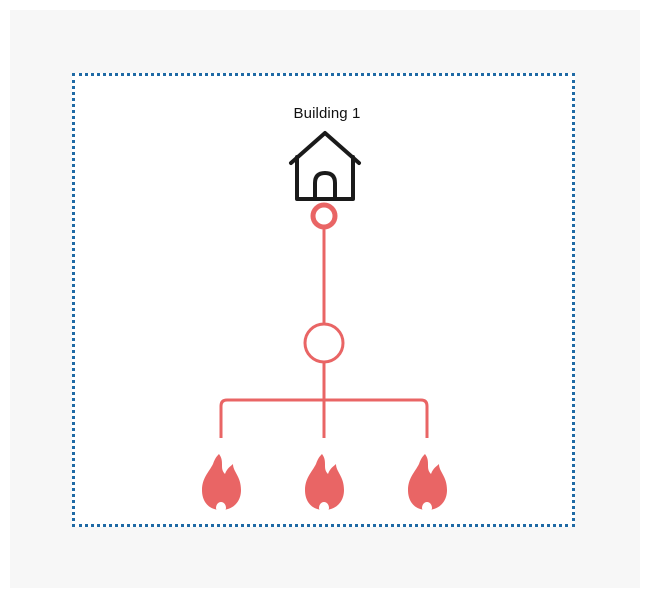 This screenshot has height=598, width=650. What do you see at coordinates (324, 343) in the screenshot?
I see `junction-circle` at bounding box center [324, 343].